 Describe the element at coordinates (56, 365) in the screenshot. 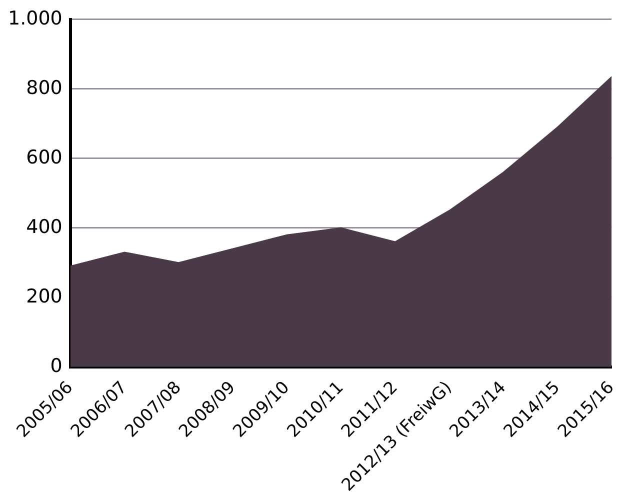

I see `y-tick-label: 0` at that location.